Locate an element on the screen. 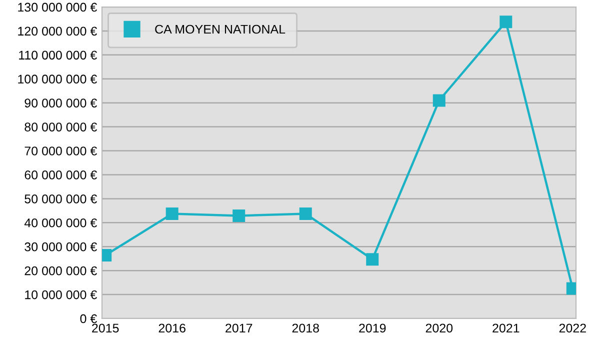 The image size is (600, 350). y-tick-label: 90 000 000 € is located at coordinates (60, 103).